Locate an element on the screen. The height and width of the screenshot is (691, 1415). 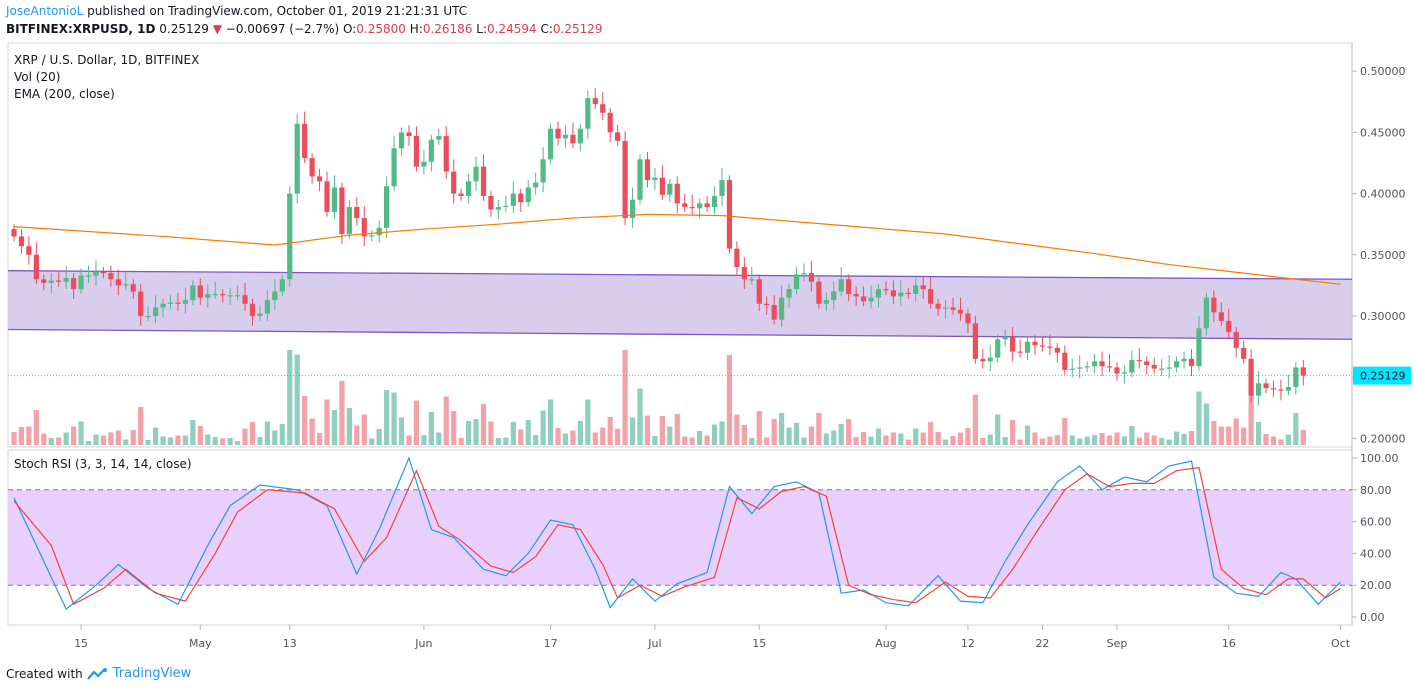
stoch-tick-label: 60.00 is located at coordinates (1376, 522).